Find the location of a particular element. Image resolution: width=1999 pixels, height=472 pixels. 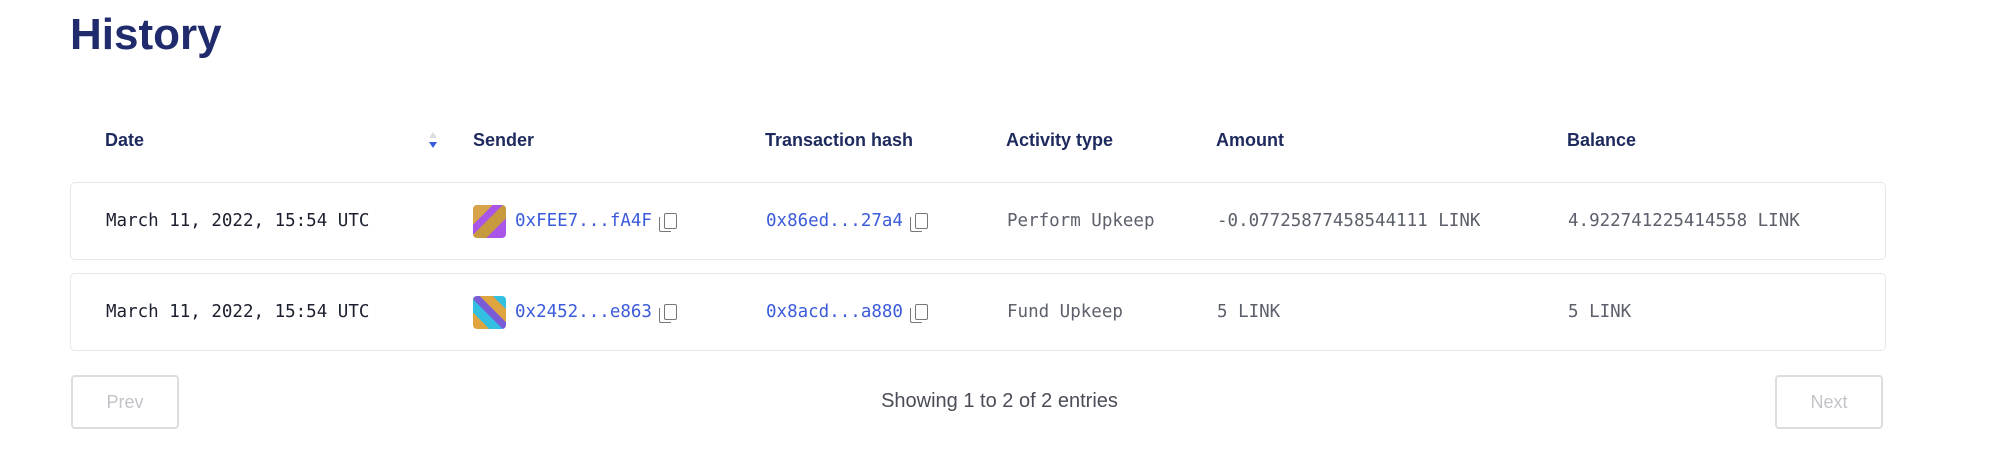

prev-button: Prev is located at coordinates (125, 402).